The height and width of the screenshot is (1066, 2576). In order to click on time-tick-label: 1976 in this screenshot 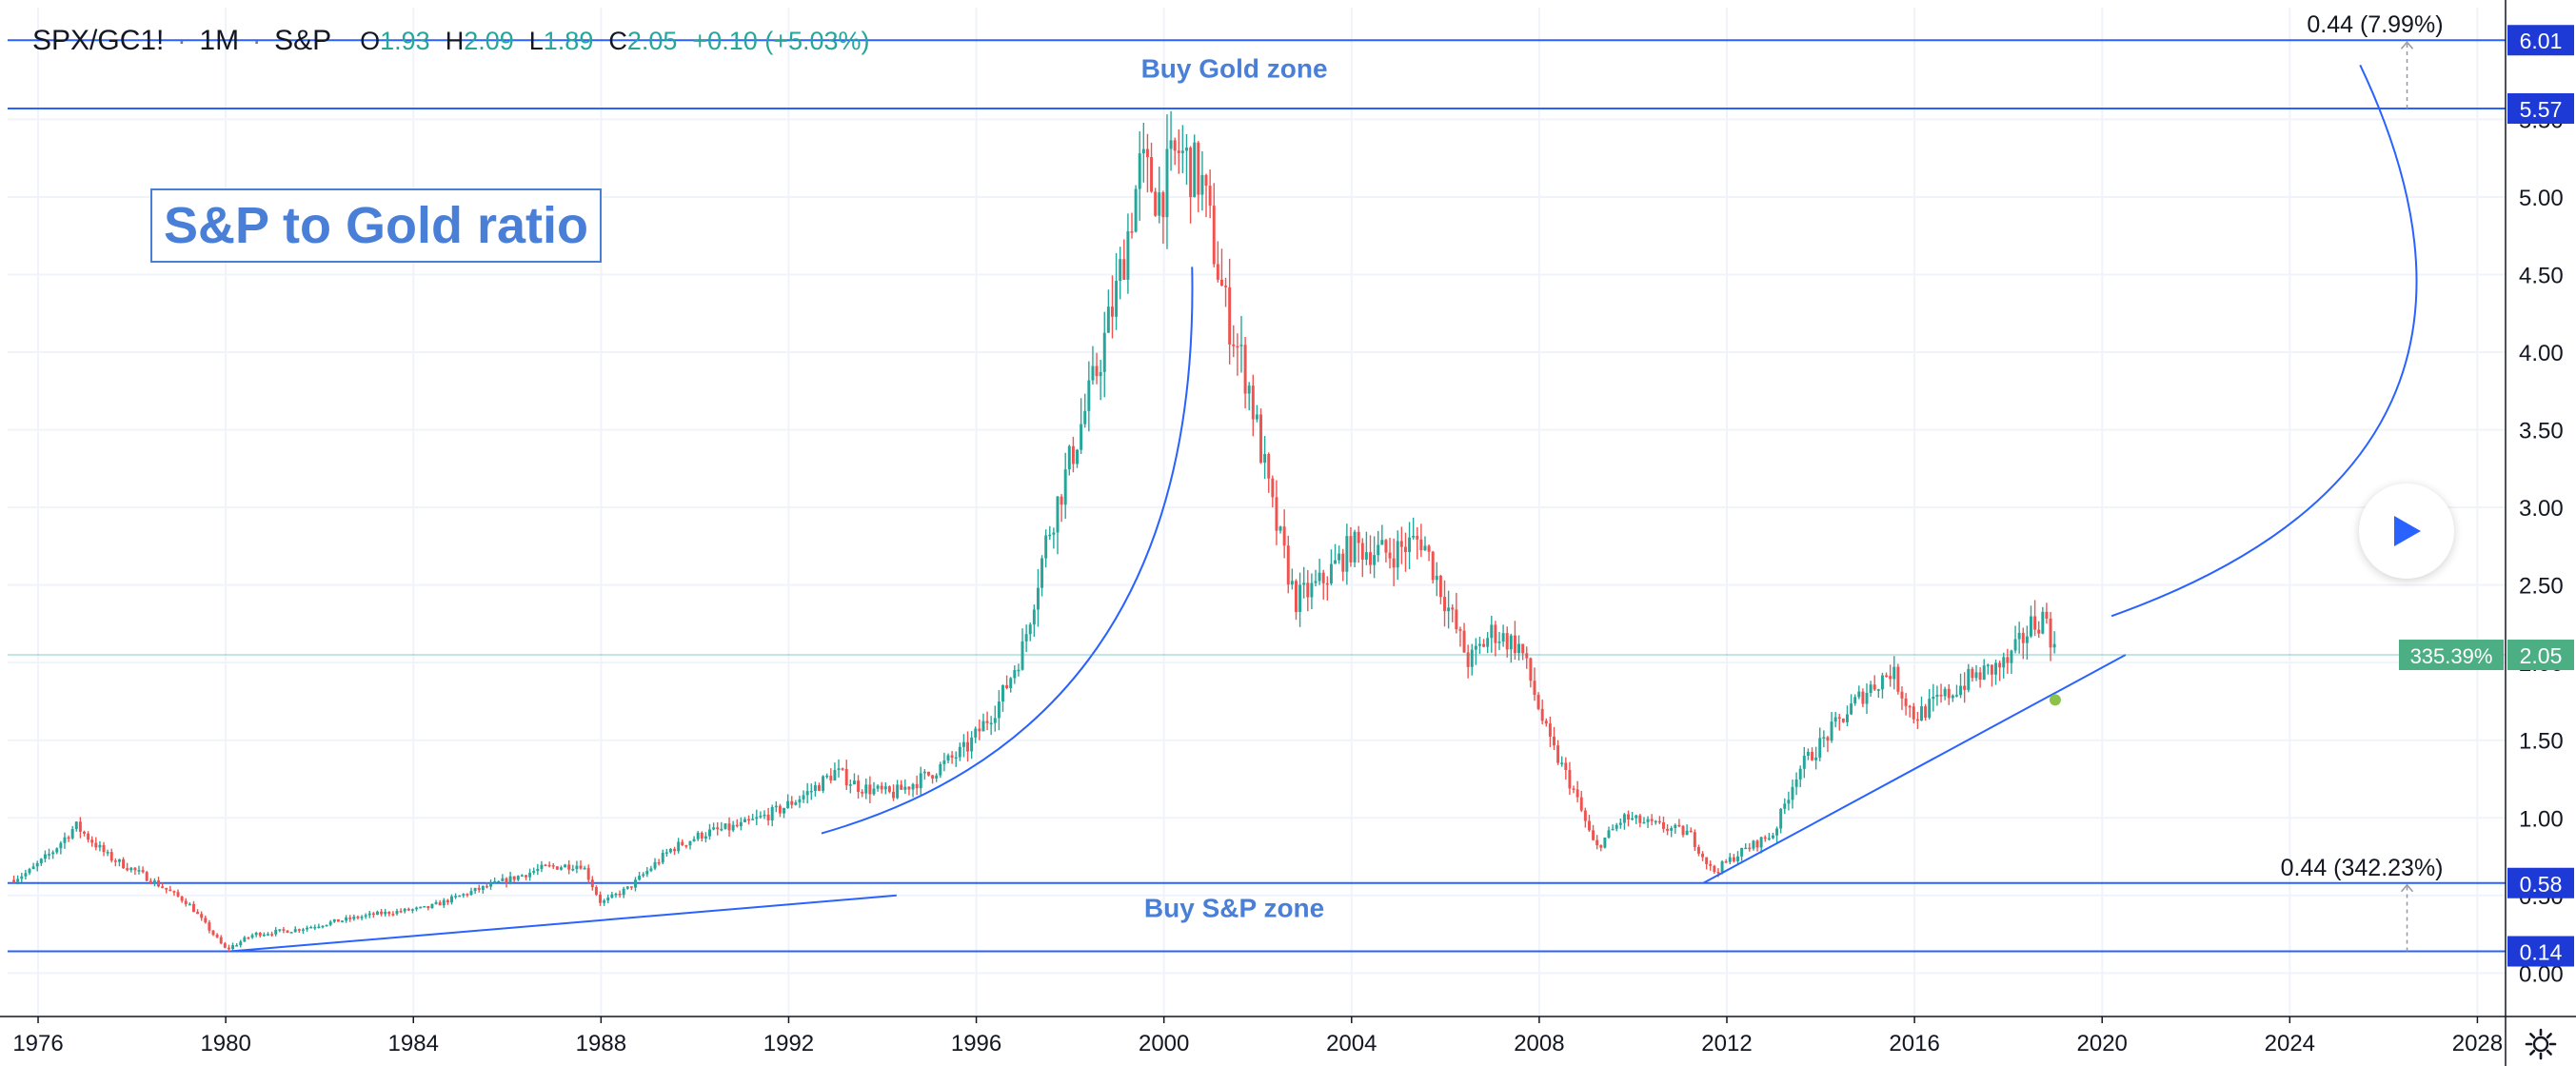, I will do `click(37, 1043)`.